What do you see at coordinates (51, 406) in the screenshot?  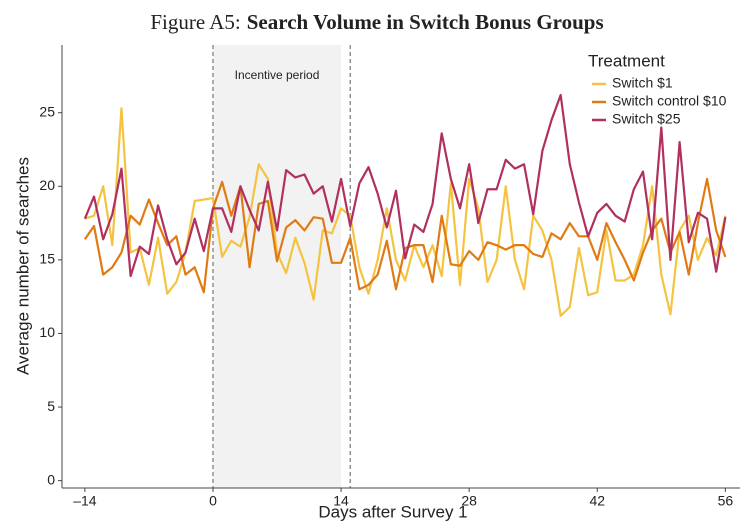 I see `y-tick-label: 5` at bounding box center [51, 406].